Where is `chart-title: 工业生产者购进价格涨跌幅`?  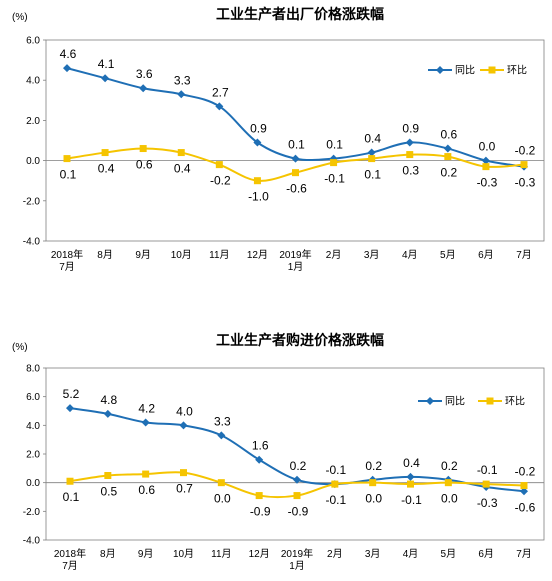
chart-title: 工业生产者购进价格涨跌幅 is located at coordinates (300, 340).